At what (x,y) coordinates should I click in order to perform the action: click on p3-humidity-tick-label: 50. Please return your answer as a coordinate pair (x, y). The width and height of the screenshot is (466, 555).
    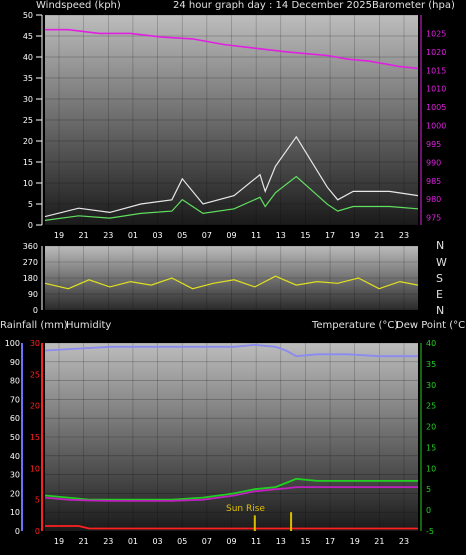
    Looking at the image, I should click on (15, 437).